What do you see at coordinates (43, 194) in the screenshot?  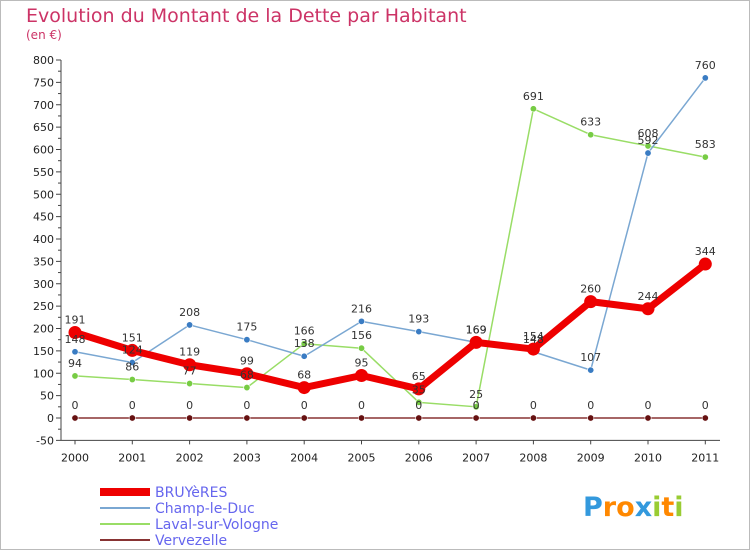 I see `y-tick-label: 500` at bounding box center [43, 194].